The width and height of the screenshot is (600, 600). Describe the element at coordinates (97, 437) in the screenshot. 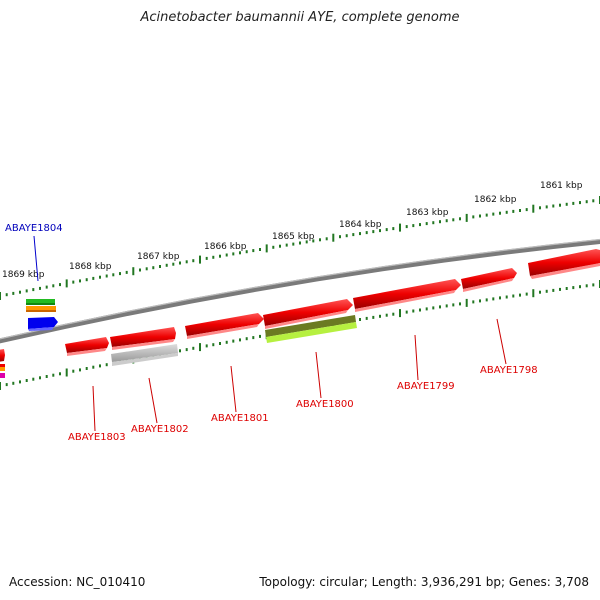

I see `gene-label-abaye1803: ABAYE1803` at that location.